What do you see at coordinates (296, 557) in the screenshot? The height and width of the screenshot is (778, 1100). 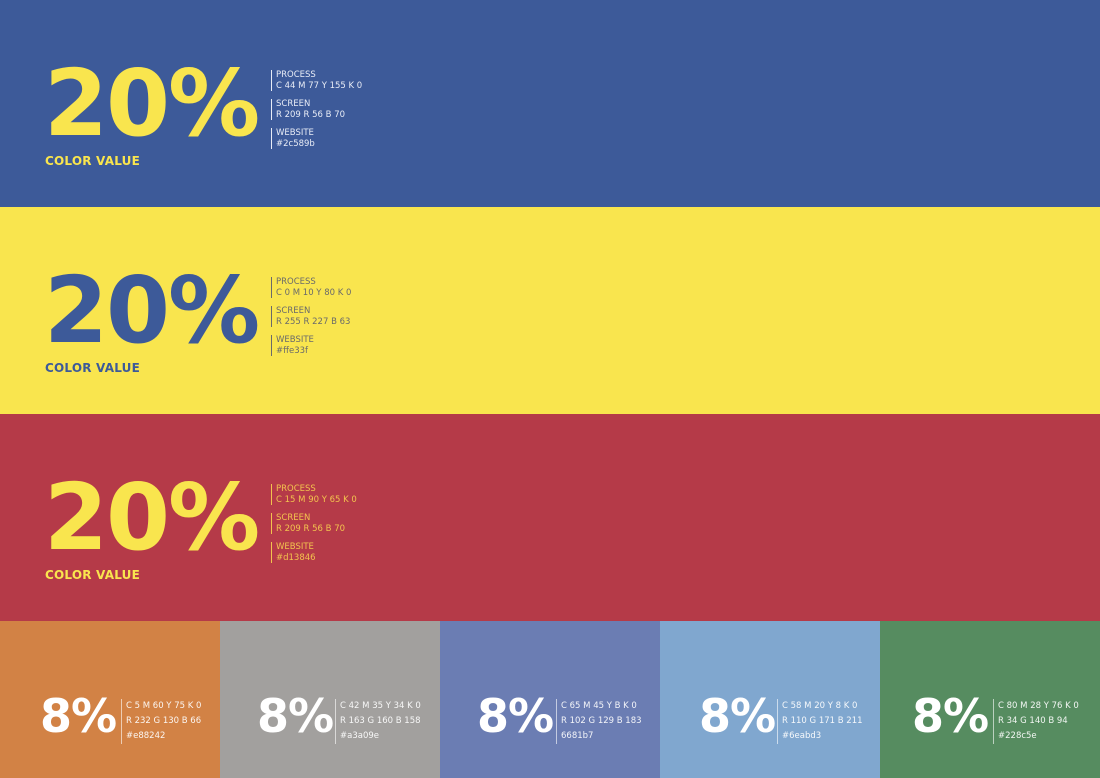 I see `website-hex: #d13846` at bounding box center [296, 557].